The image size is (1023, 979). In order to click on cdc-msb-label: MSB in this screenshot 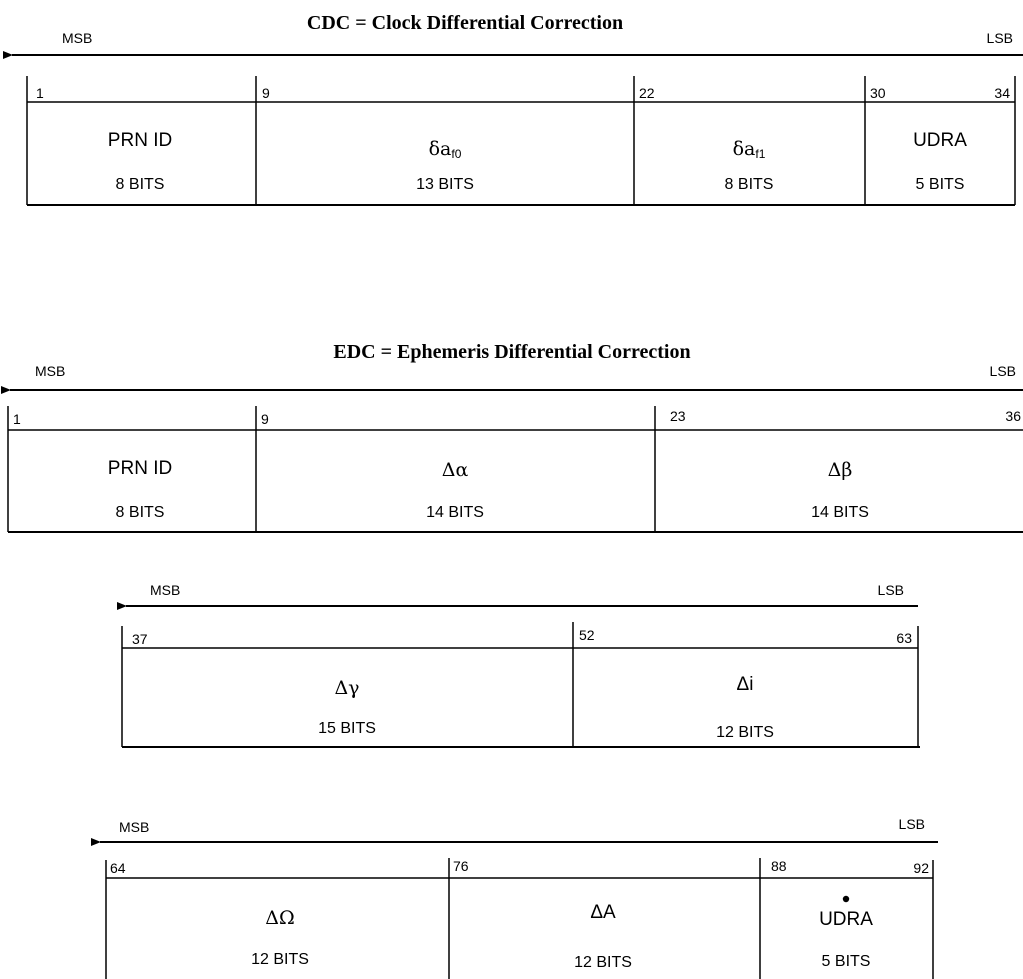, I will do `click(77, 38)`.